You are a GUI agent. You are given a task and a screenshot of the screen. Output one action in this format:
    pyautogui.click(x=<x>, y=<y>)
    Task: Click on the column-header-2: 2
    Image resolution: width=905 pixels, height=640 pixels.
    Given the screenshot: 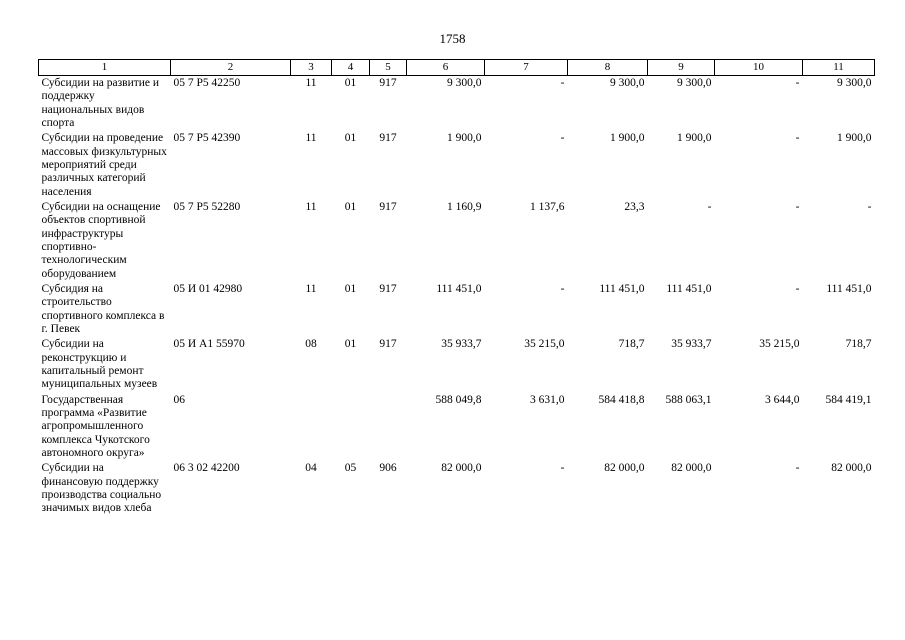 What is the action you would take?
    pyautogui.click(x=230, y=67)
    